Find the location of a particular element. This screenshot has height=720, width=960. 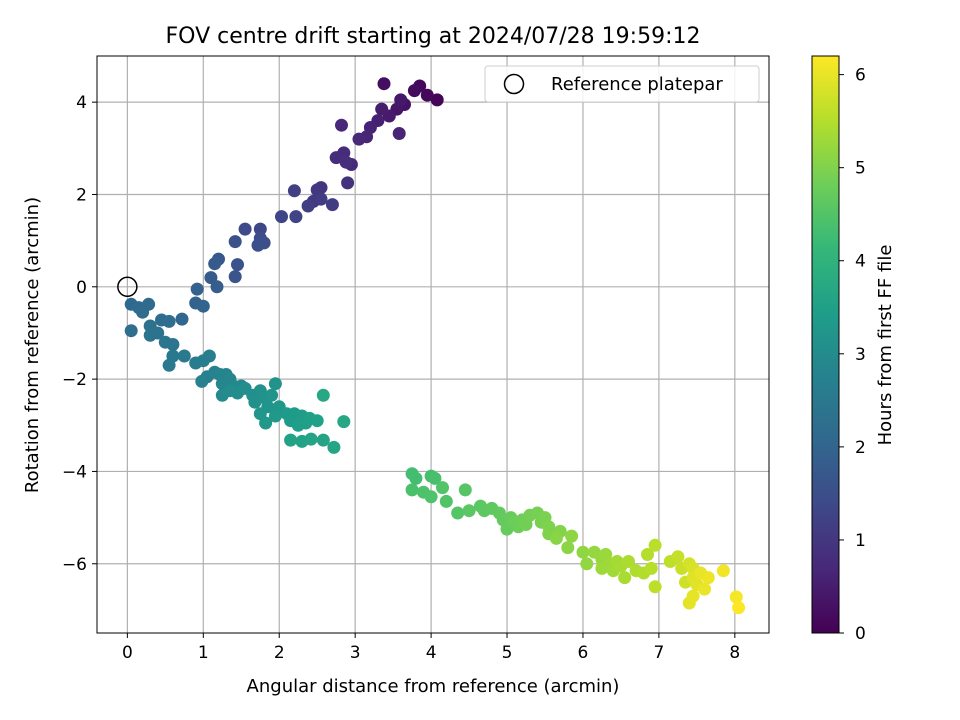

colorbar-tick-label: 1 is located at coordinates (860, 541).